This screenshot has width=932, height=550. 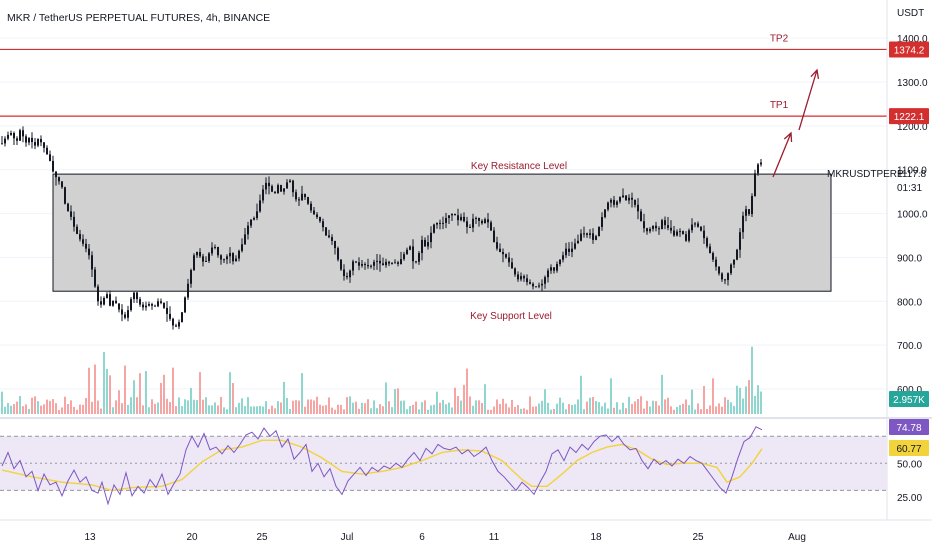 I want to click on rsi-ma-value-badge: 60.77, so click(x=909, y=448).